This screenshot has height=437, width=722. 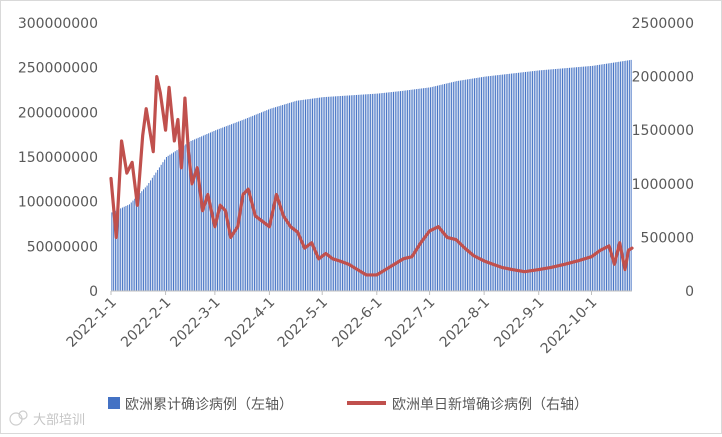 I want to click on x-tick-label: 2022-7-1, so click(x=410, y=323).